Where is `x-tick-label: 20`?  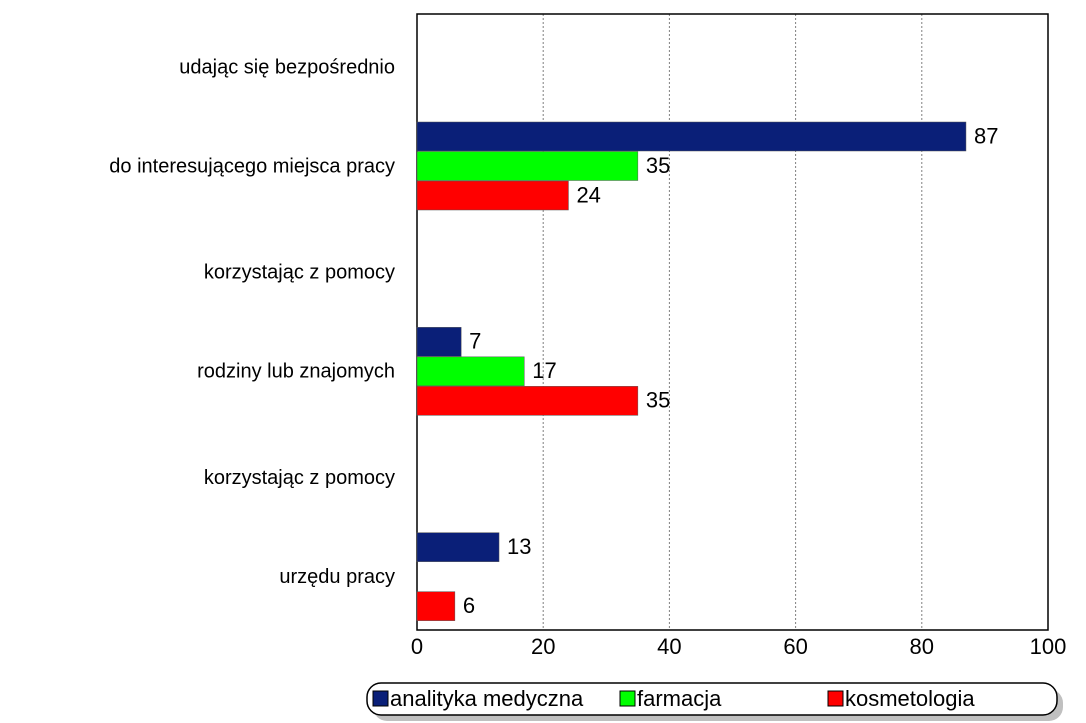
x-tick-label: 20 is located at coordinates (543, 646).